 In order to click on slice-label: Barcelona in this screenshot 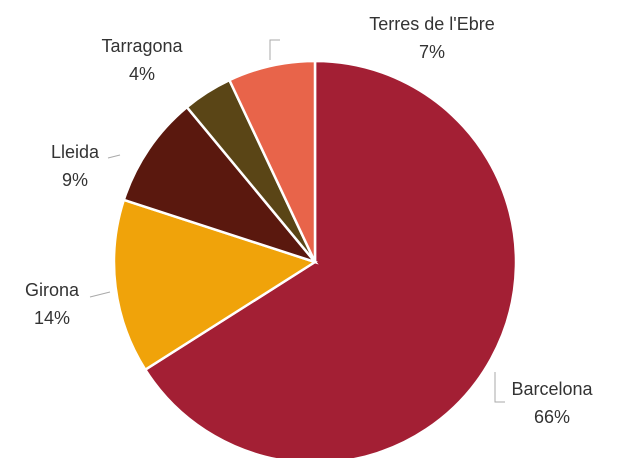, I will do `click(552, 389)`.